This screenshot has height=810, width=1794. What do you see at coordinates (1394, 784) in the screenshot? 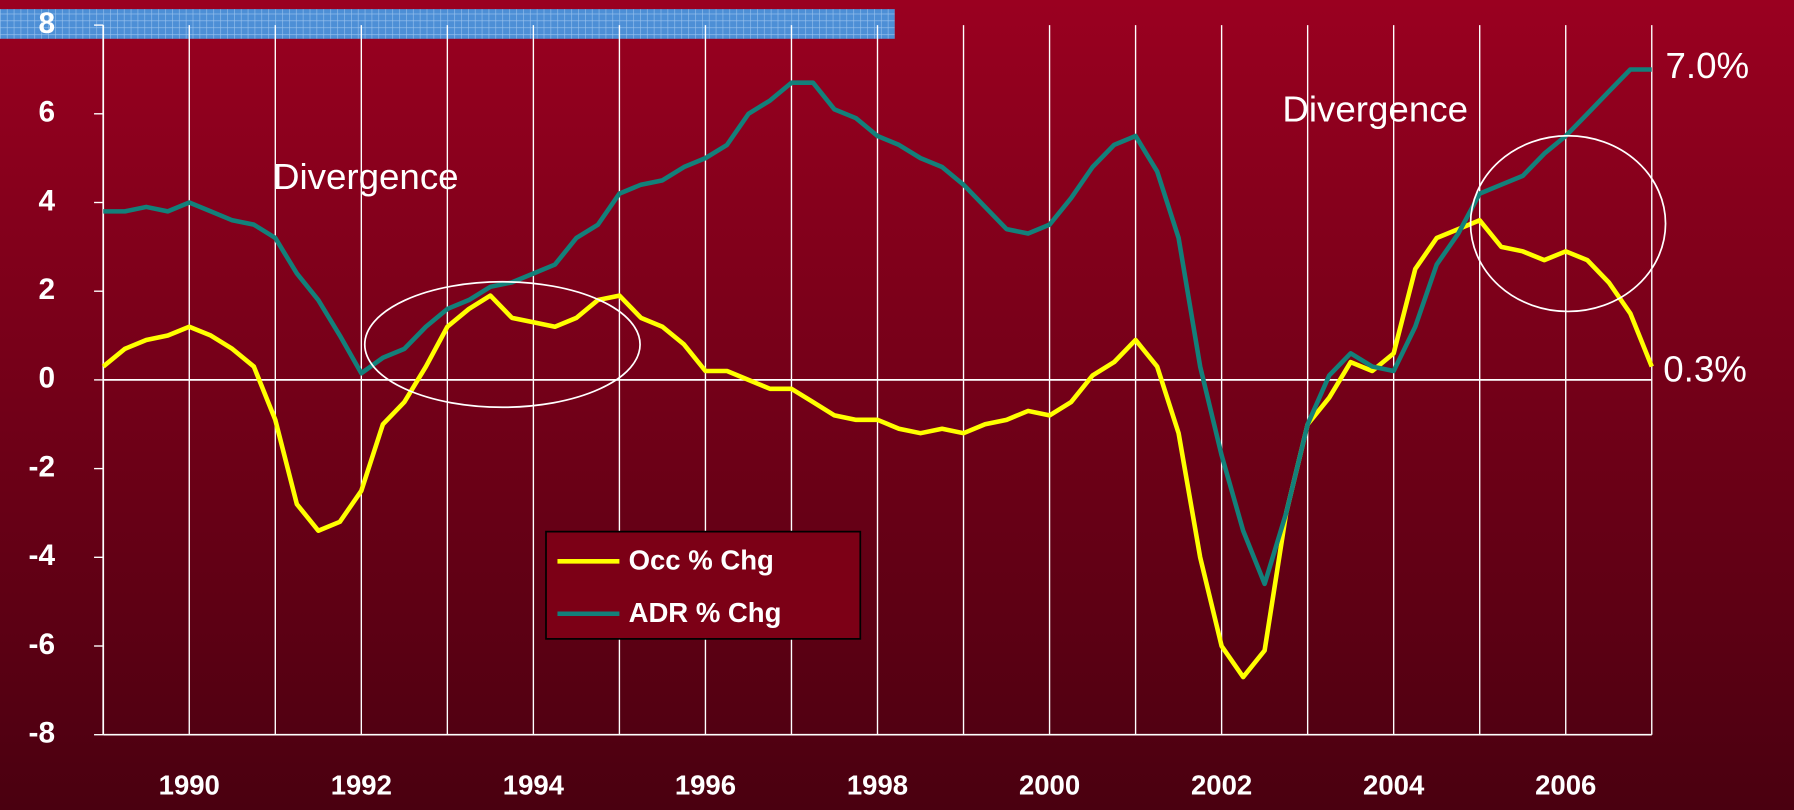
I see `x-tick-label: 2004` at bounding box center [1394, 784].